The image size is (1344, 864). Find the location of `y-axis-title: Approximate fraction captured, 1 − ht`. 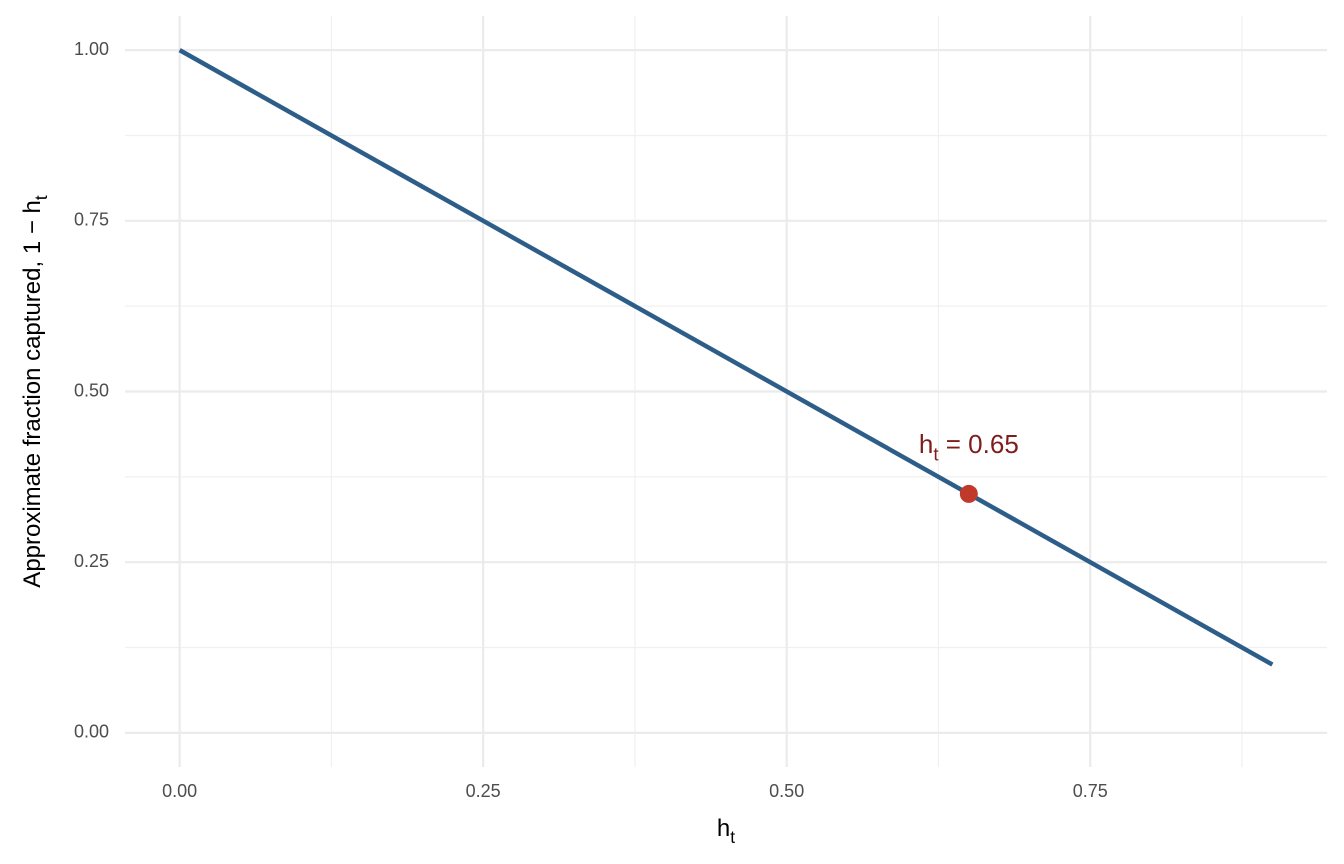

y-axis-title: Approximate fraction captured, 1 − ht is located at coordinates (35, 391).